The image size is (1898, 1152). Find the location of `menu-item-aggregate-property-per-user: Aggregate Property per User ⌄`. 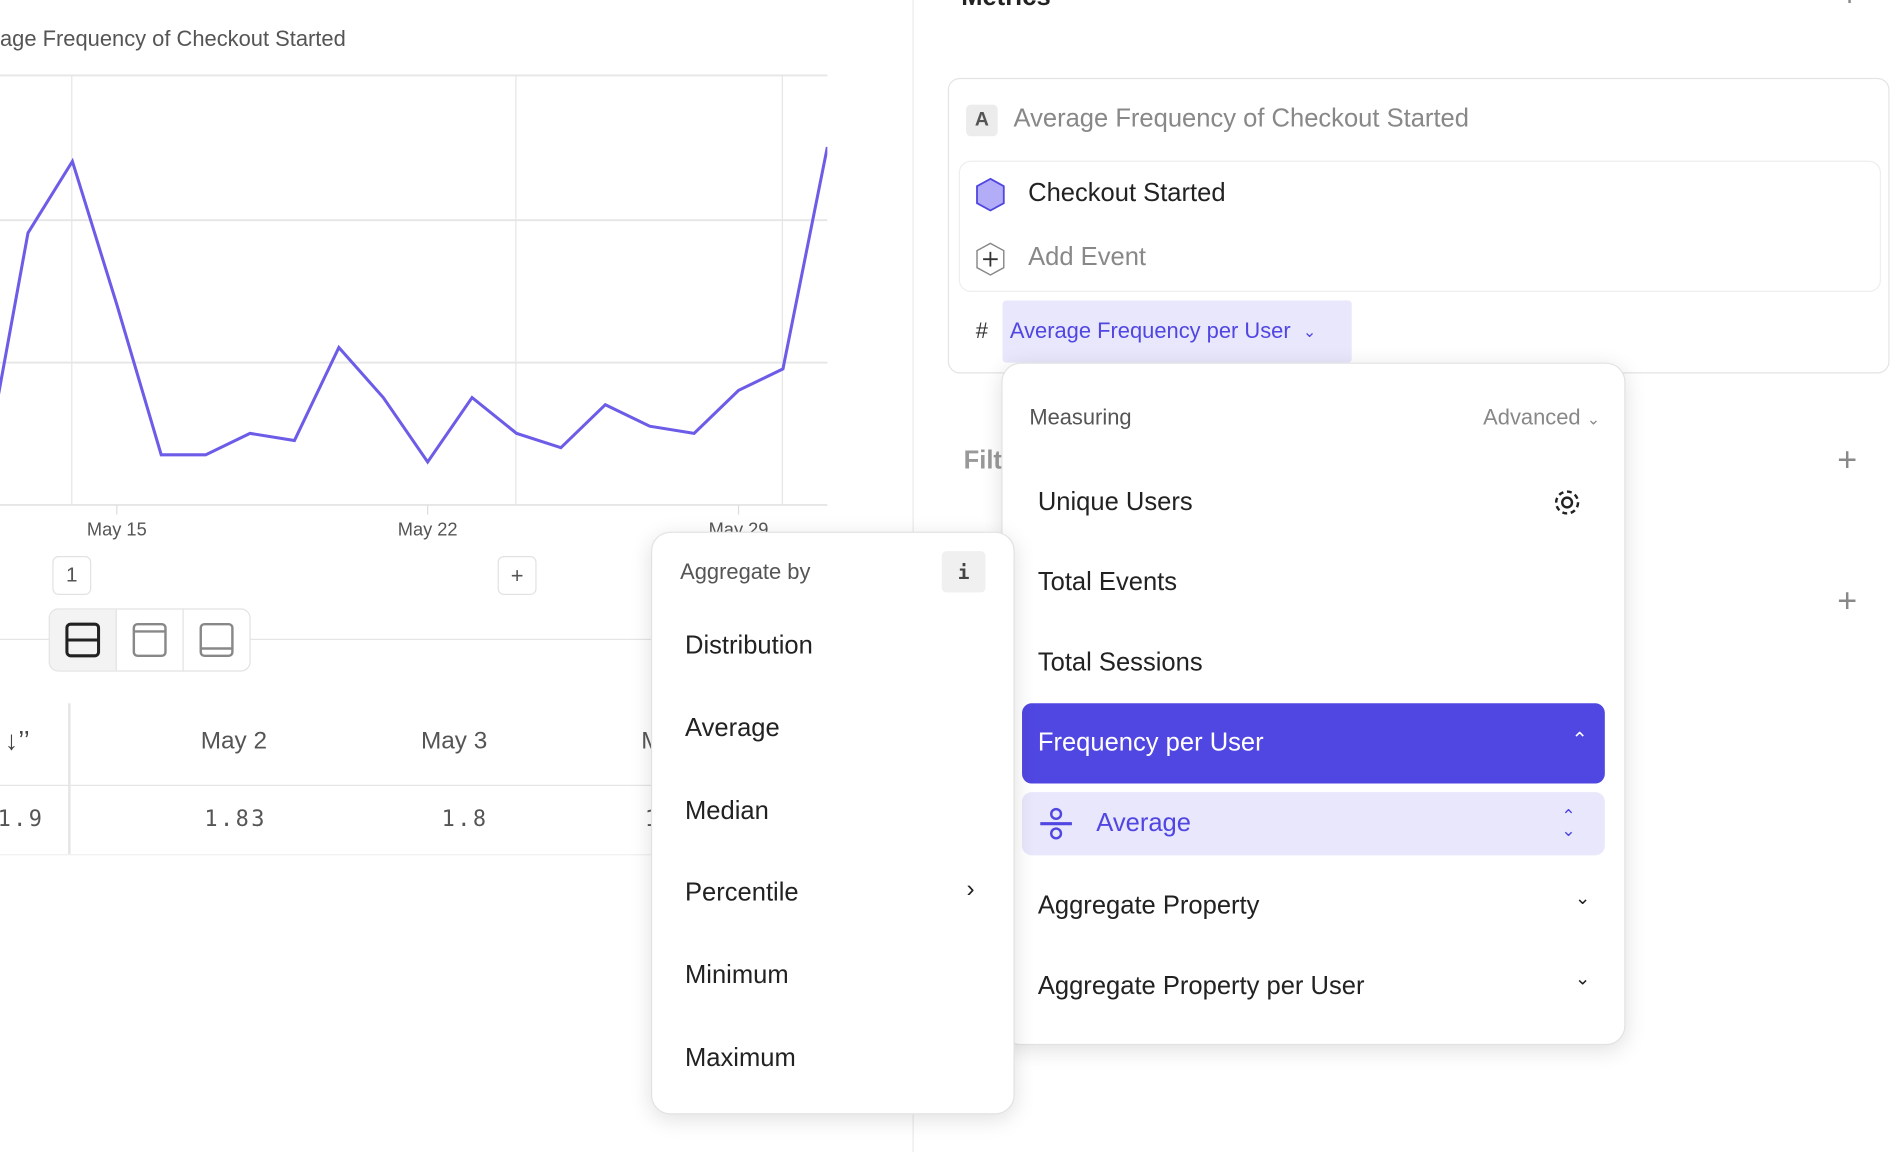

menu-item-aggregate-property-per-user: Aggregate Property per User ⌄ is located at coordinates (1314, 984).